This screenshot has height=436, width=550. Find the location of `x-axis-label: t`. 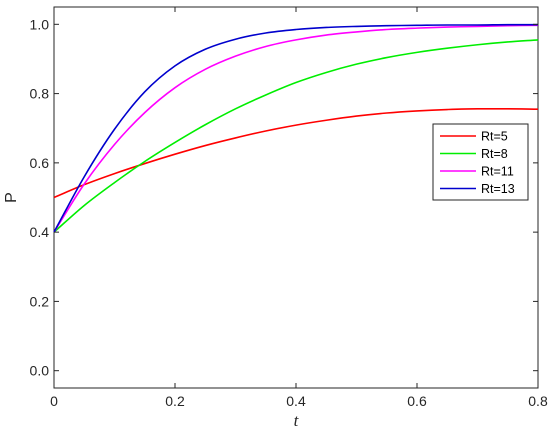

x-axis-label: t is located at coordinates (297, 420).